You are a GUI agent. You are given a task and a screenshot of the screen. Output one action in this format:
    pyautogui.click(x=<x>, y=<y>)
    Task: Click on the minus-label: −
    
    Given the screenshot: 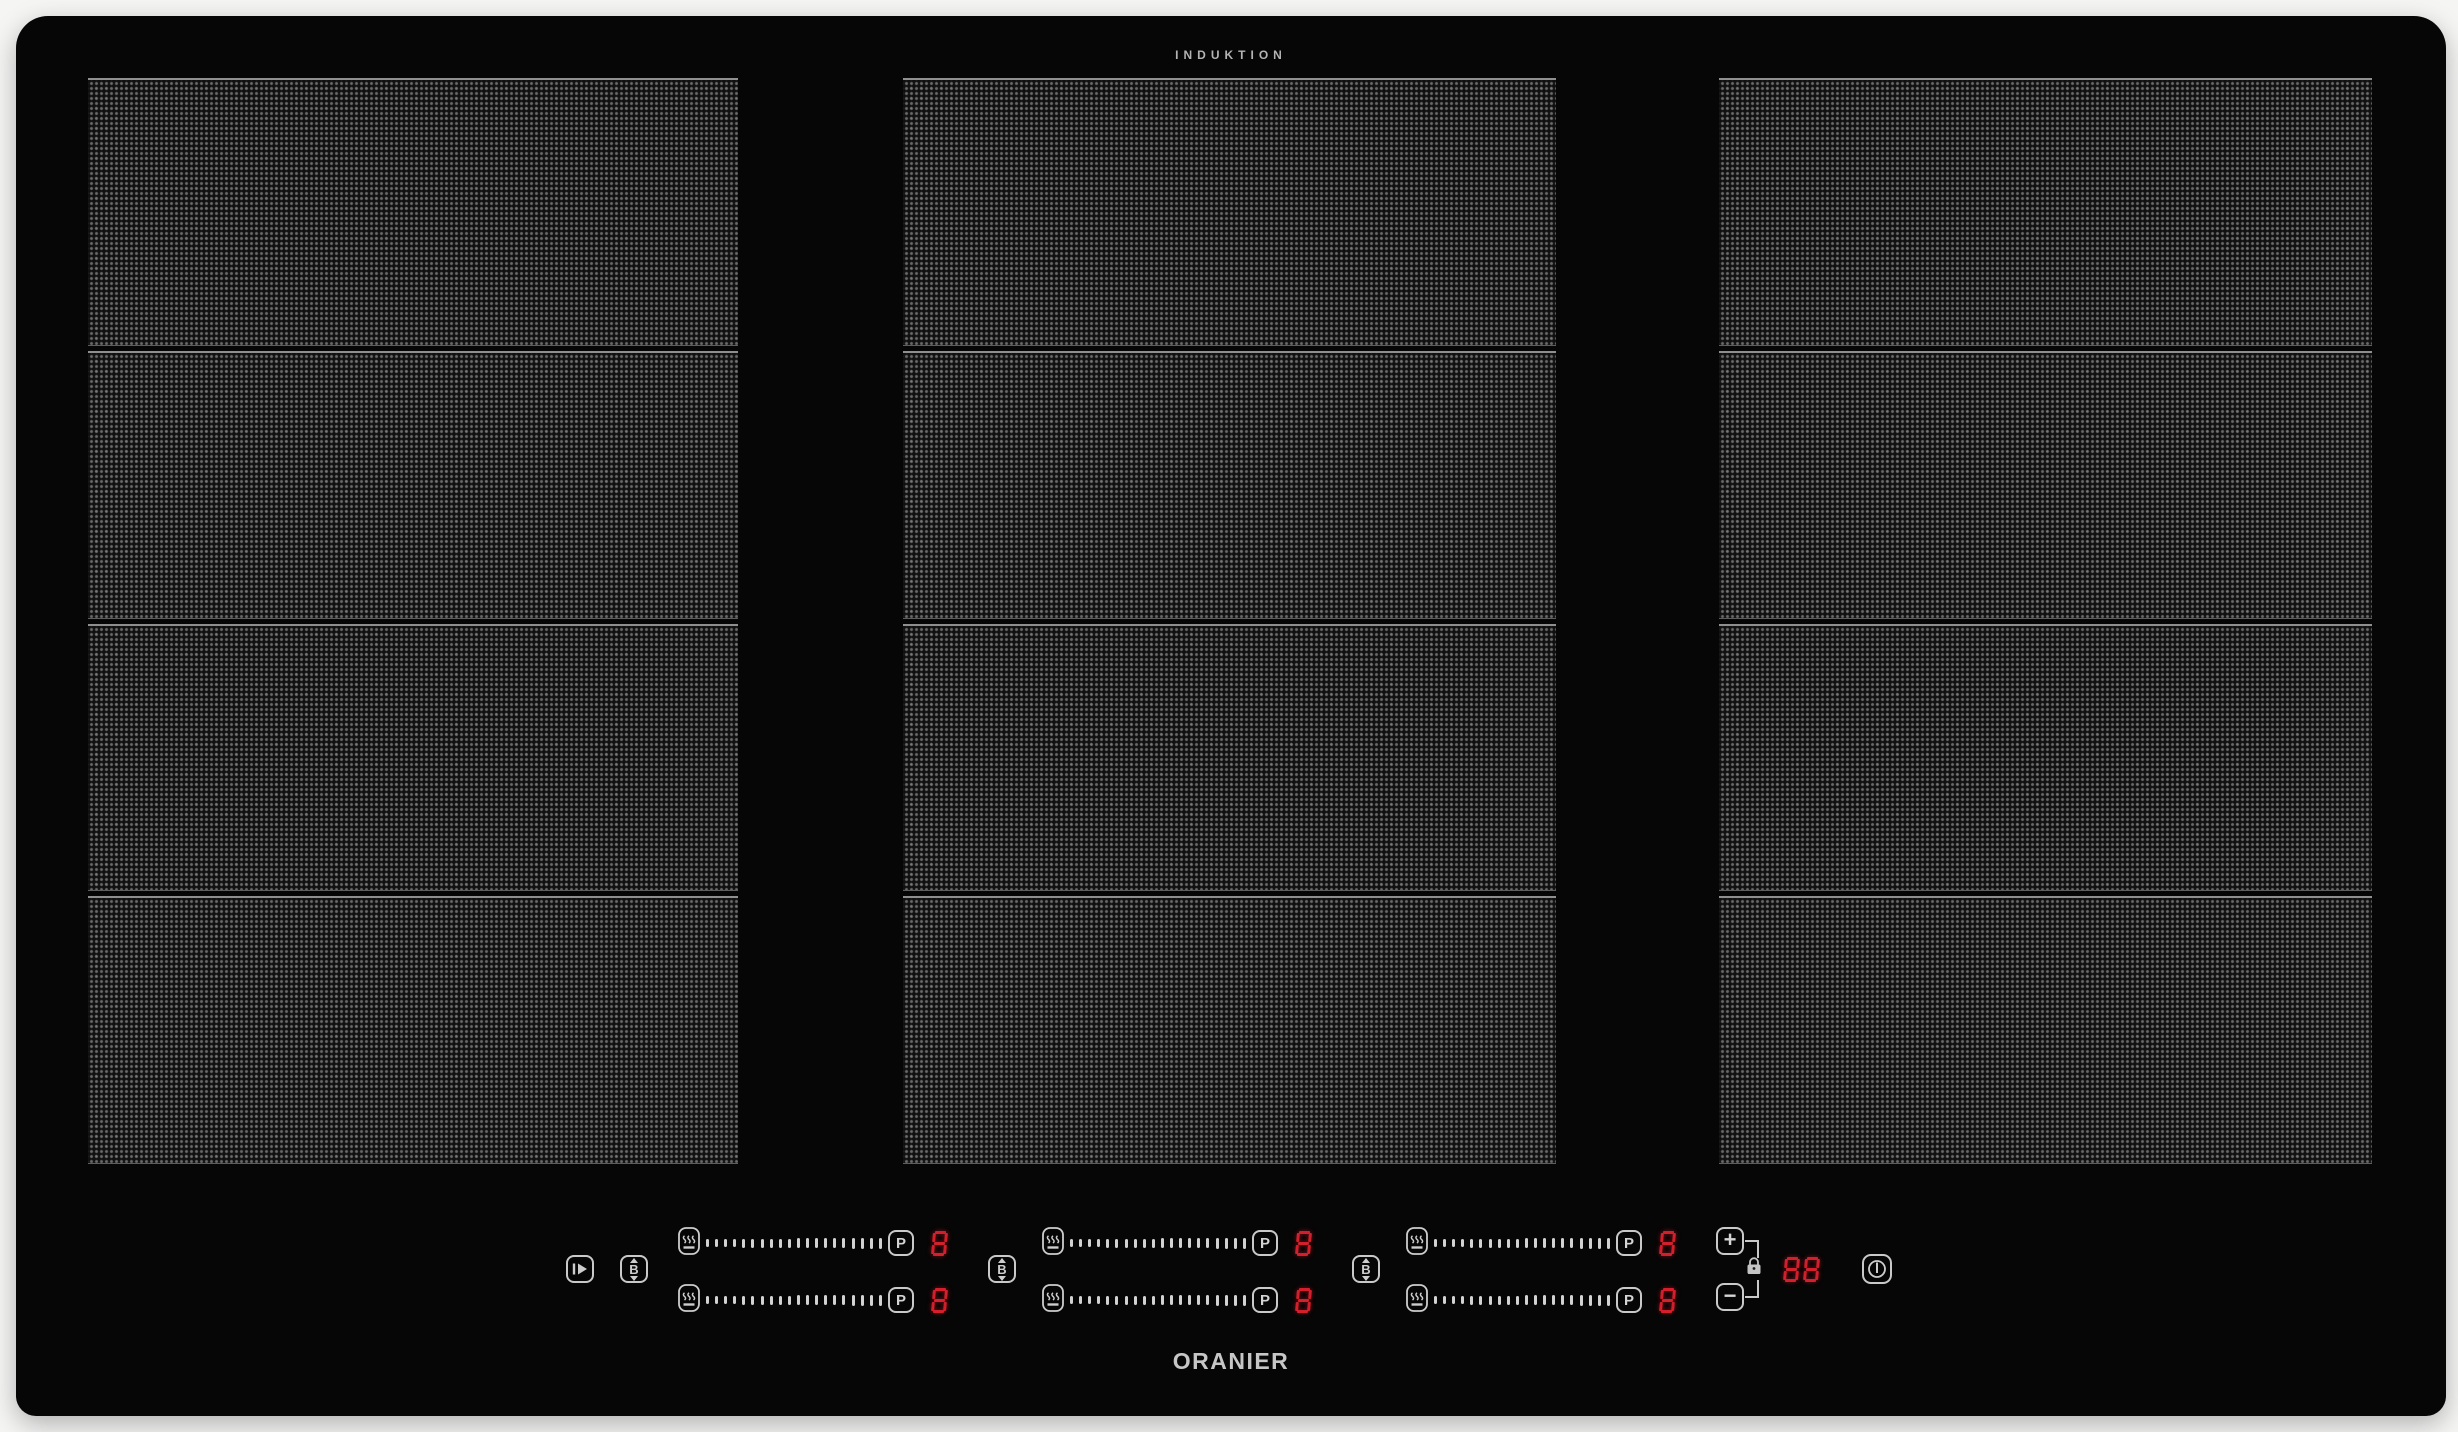 What is the action you would take?
    pyautogui.click(x=1730, y=1295)
    